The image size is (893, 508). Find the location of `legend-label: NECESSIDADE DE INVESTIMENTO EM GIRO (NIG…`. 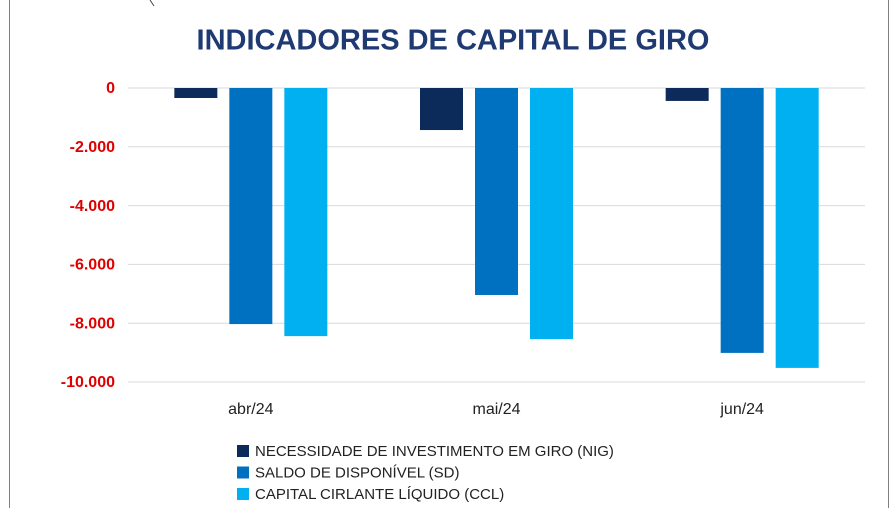

legend-label: NECESSIDADE DE INVESTIMENTO EM GIRO (NIG… is located at coordinates (434, 451).